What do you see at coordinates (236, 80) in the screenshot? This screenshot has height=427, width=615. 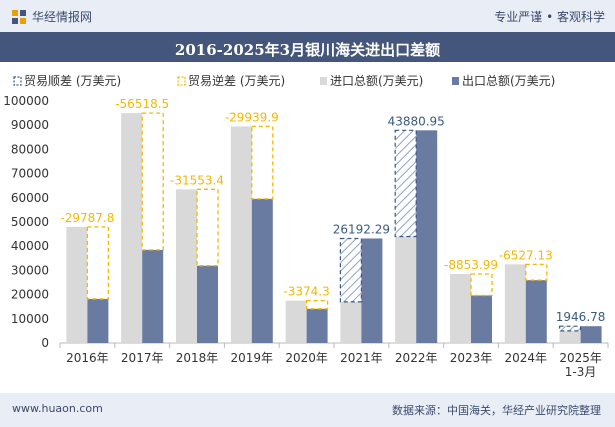 I see `legend-label: 贸易逆差 (万美元)` at bounding box center [236, 80].